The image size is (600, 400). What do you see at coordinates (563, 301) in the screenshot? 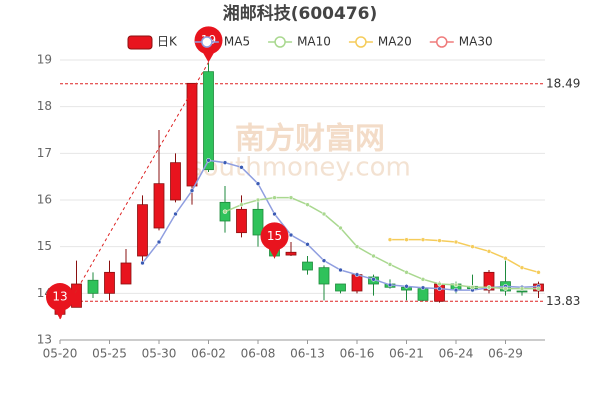
I see `reference-label: 13.83` at bounding box center [563, 301].